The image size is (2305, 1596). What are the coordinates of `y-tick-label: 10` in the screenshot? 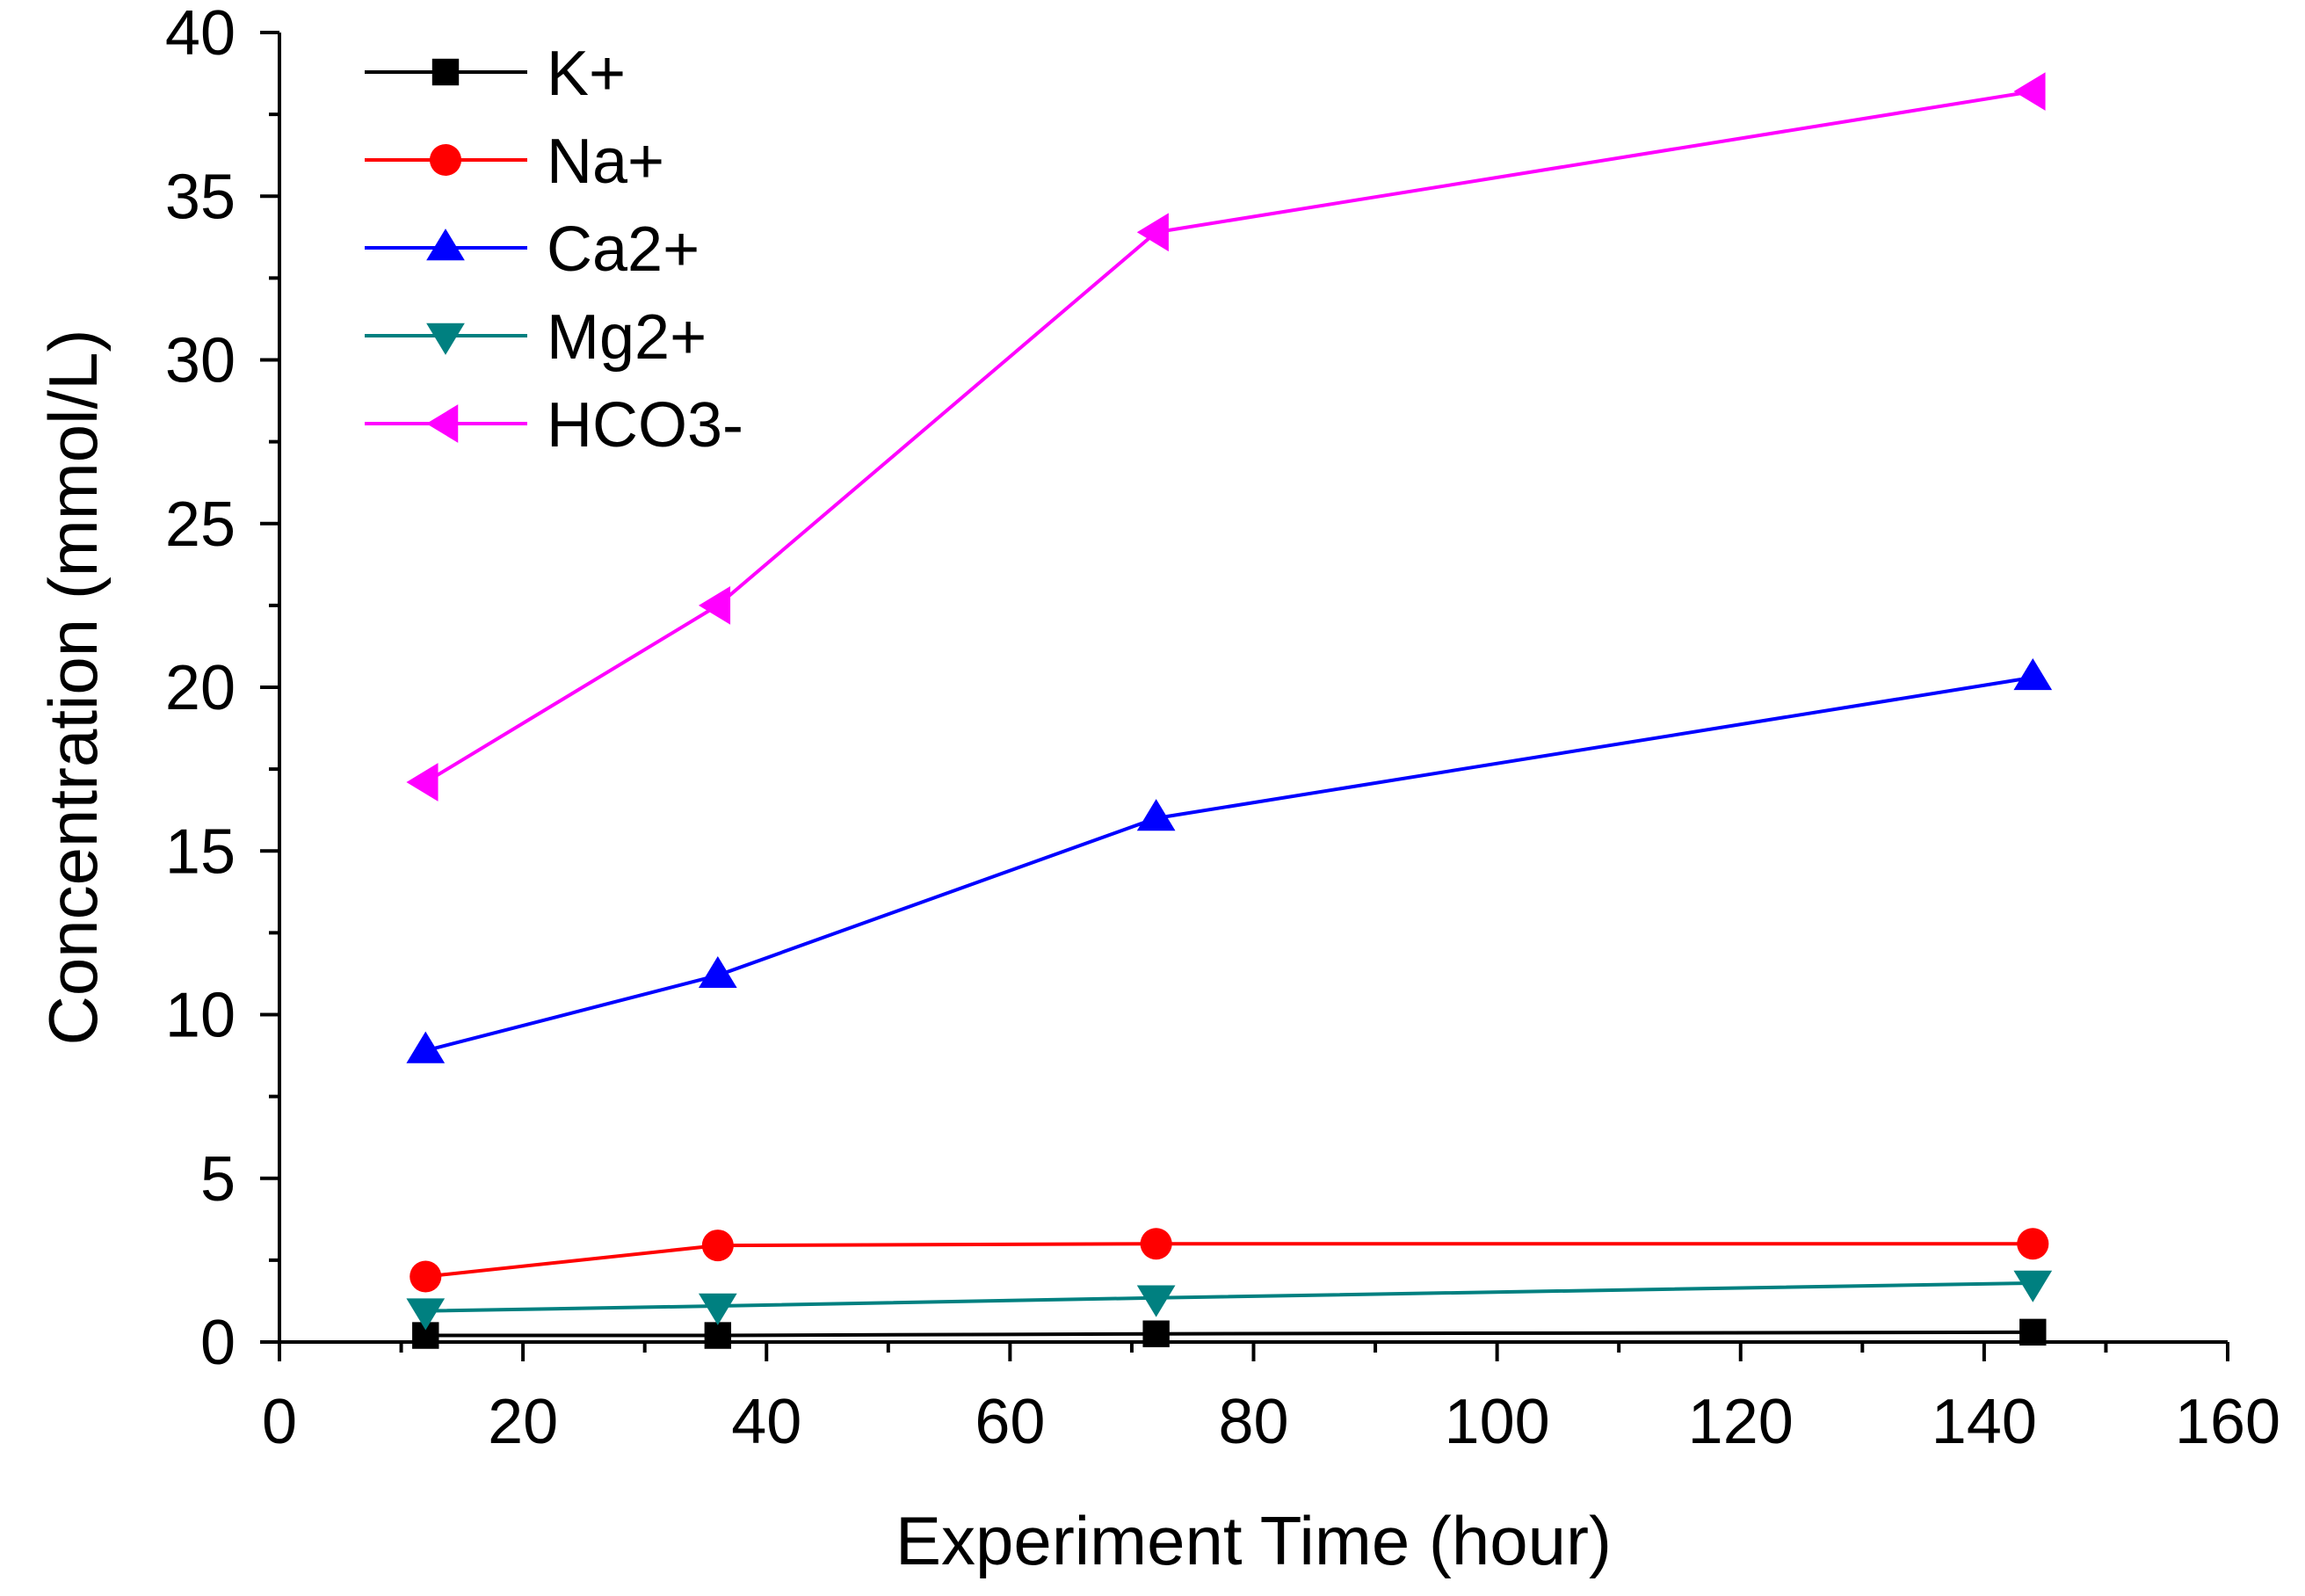 It's located at (201, 1016).